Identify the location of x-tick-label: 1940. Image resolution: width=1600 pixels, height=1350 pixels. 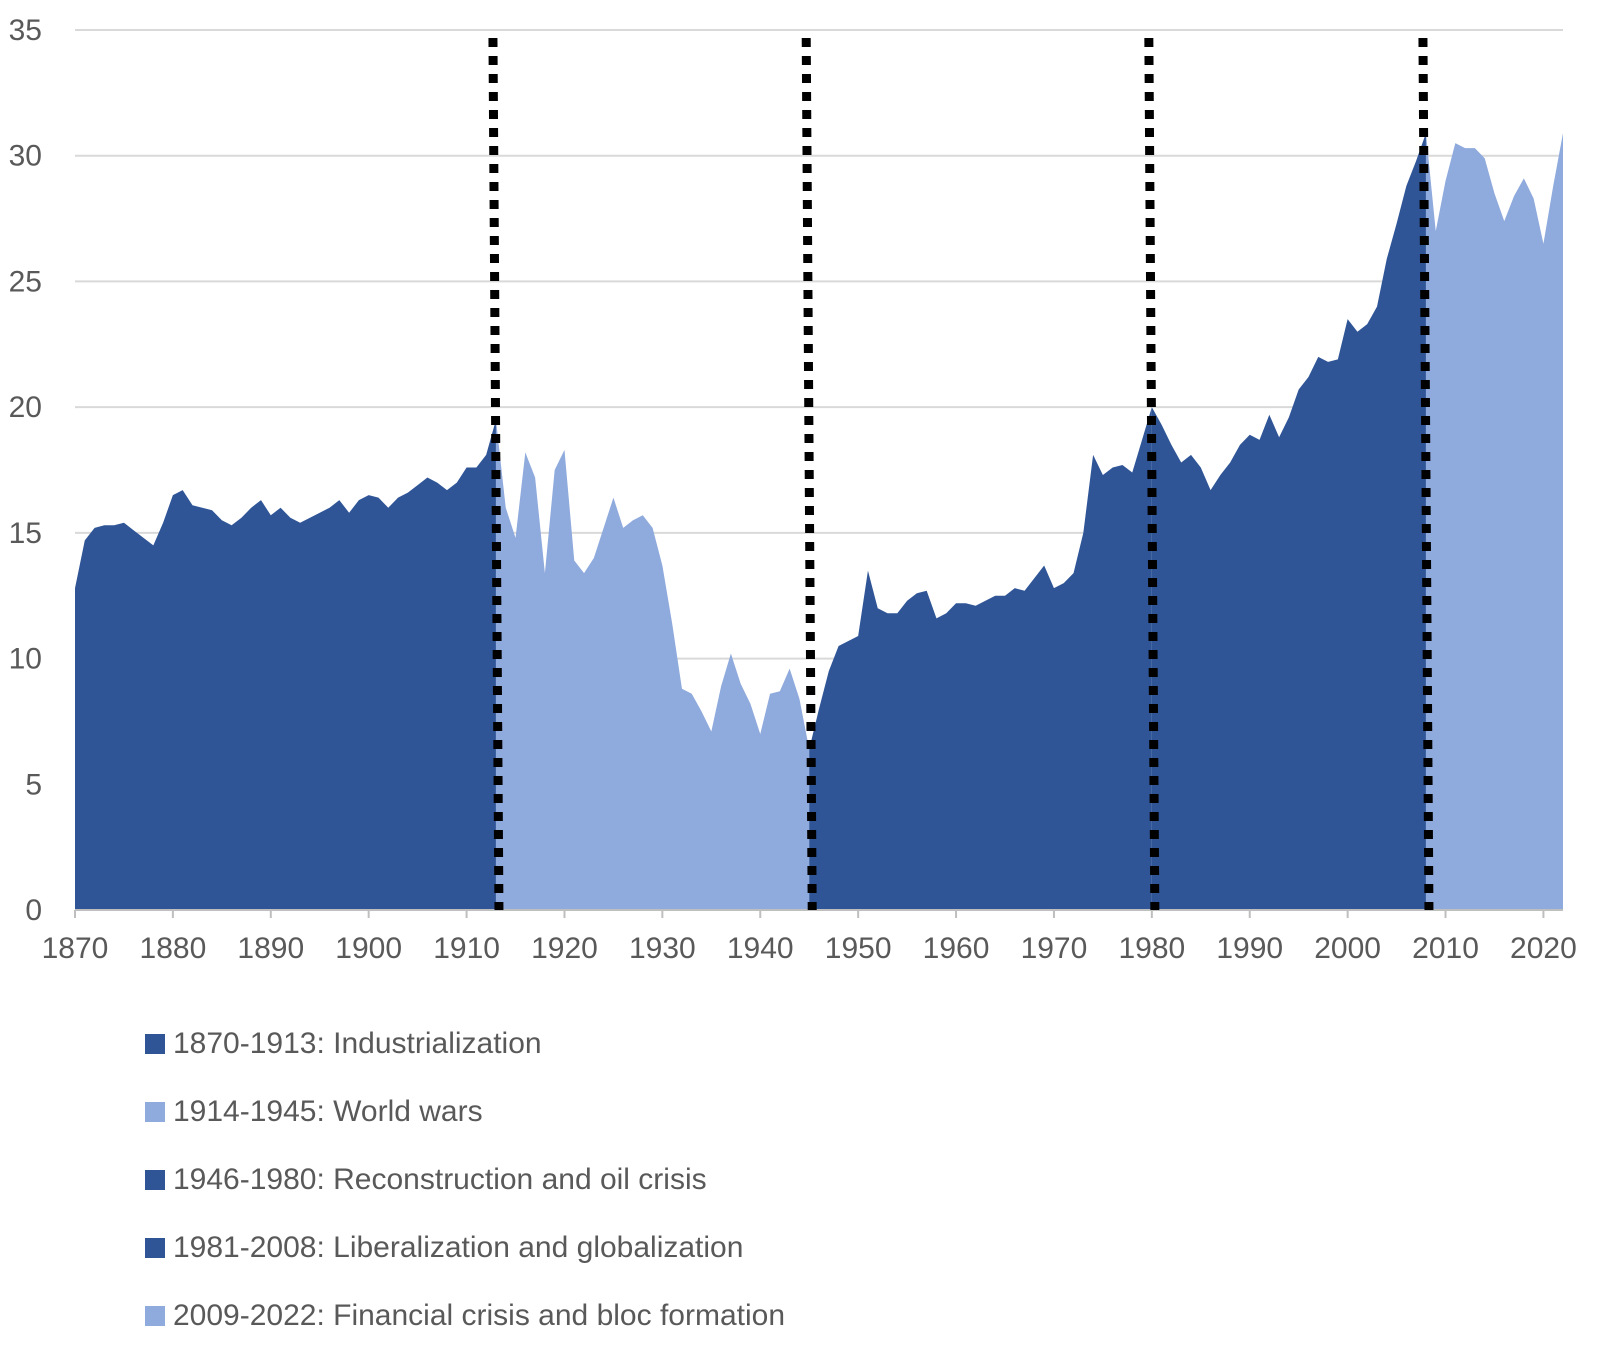
(760, 948).